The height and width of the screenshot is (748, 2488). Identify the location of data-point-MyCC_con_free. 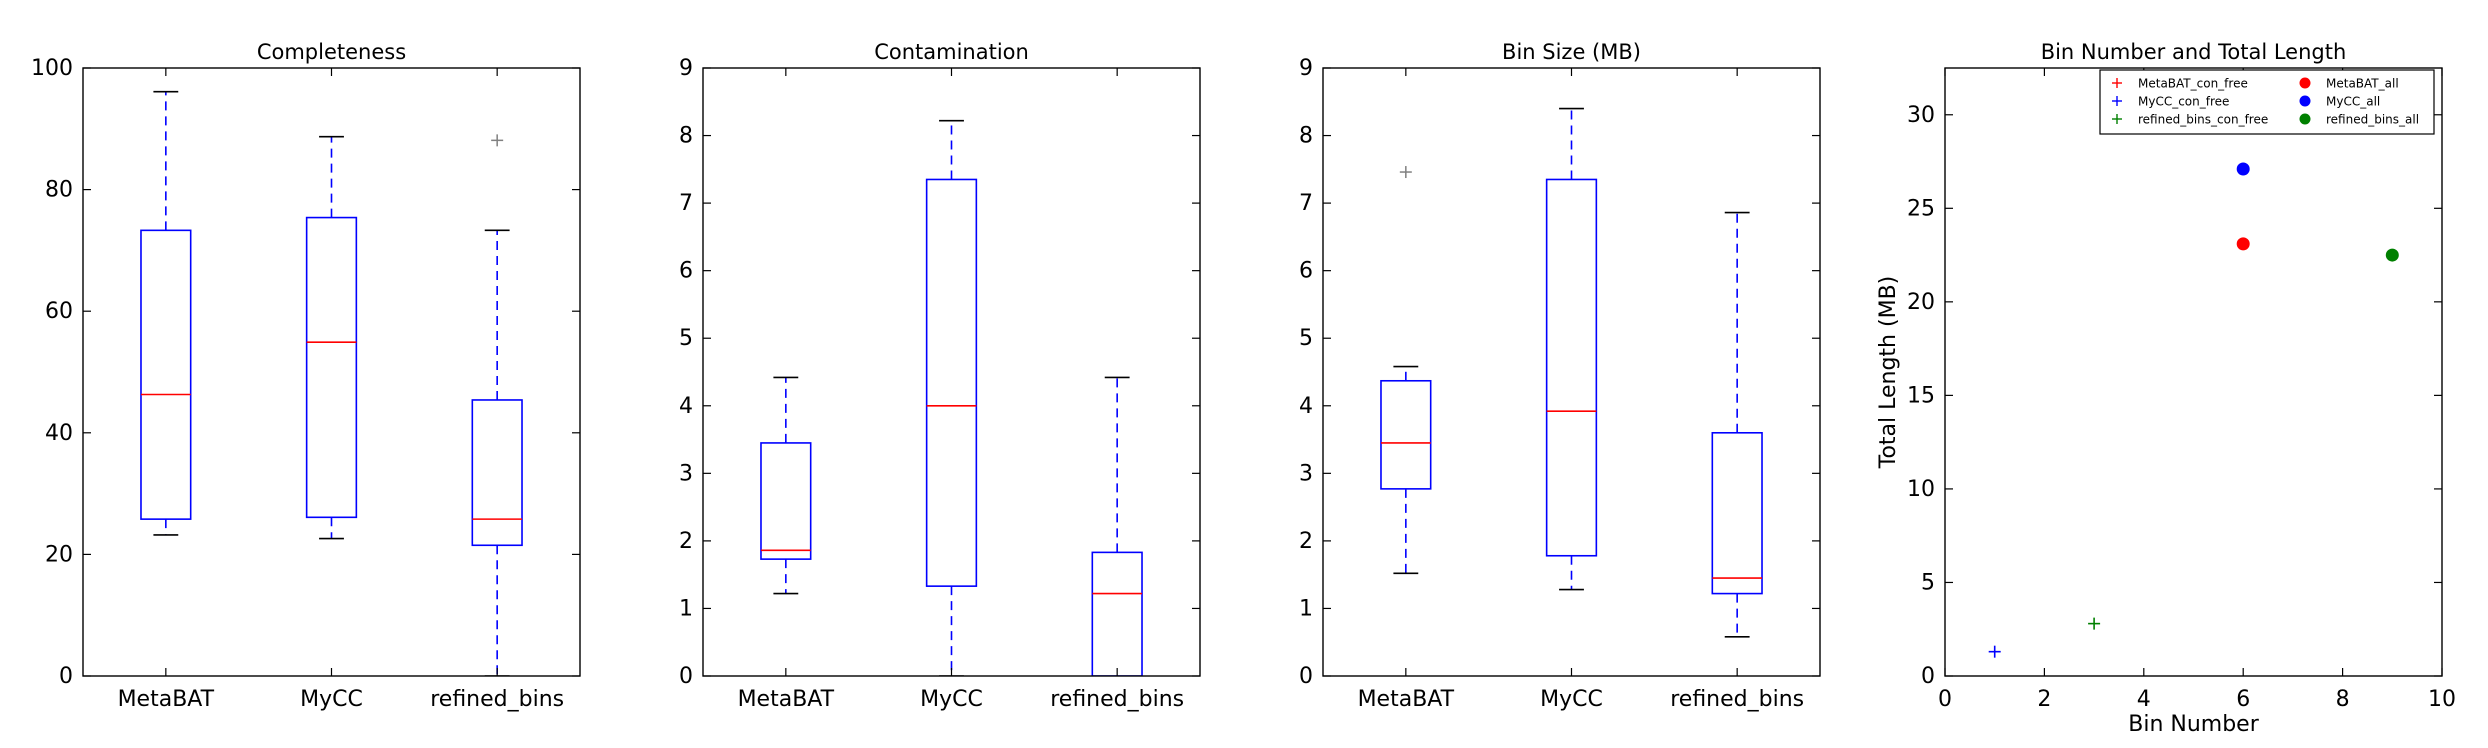
(1994, 651).